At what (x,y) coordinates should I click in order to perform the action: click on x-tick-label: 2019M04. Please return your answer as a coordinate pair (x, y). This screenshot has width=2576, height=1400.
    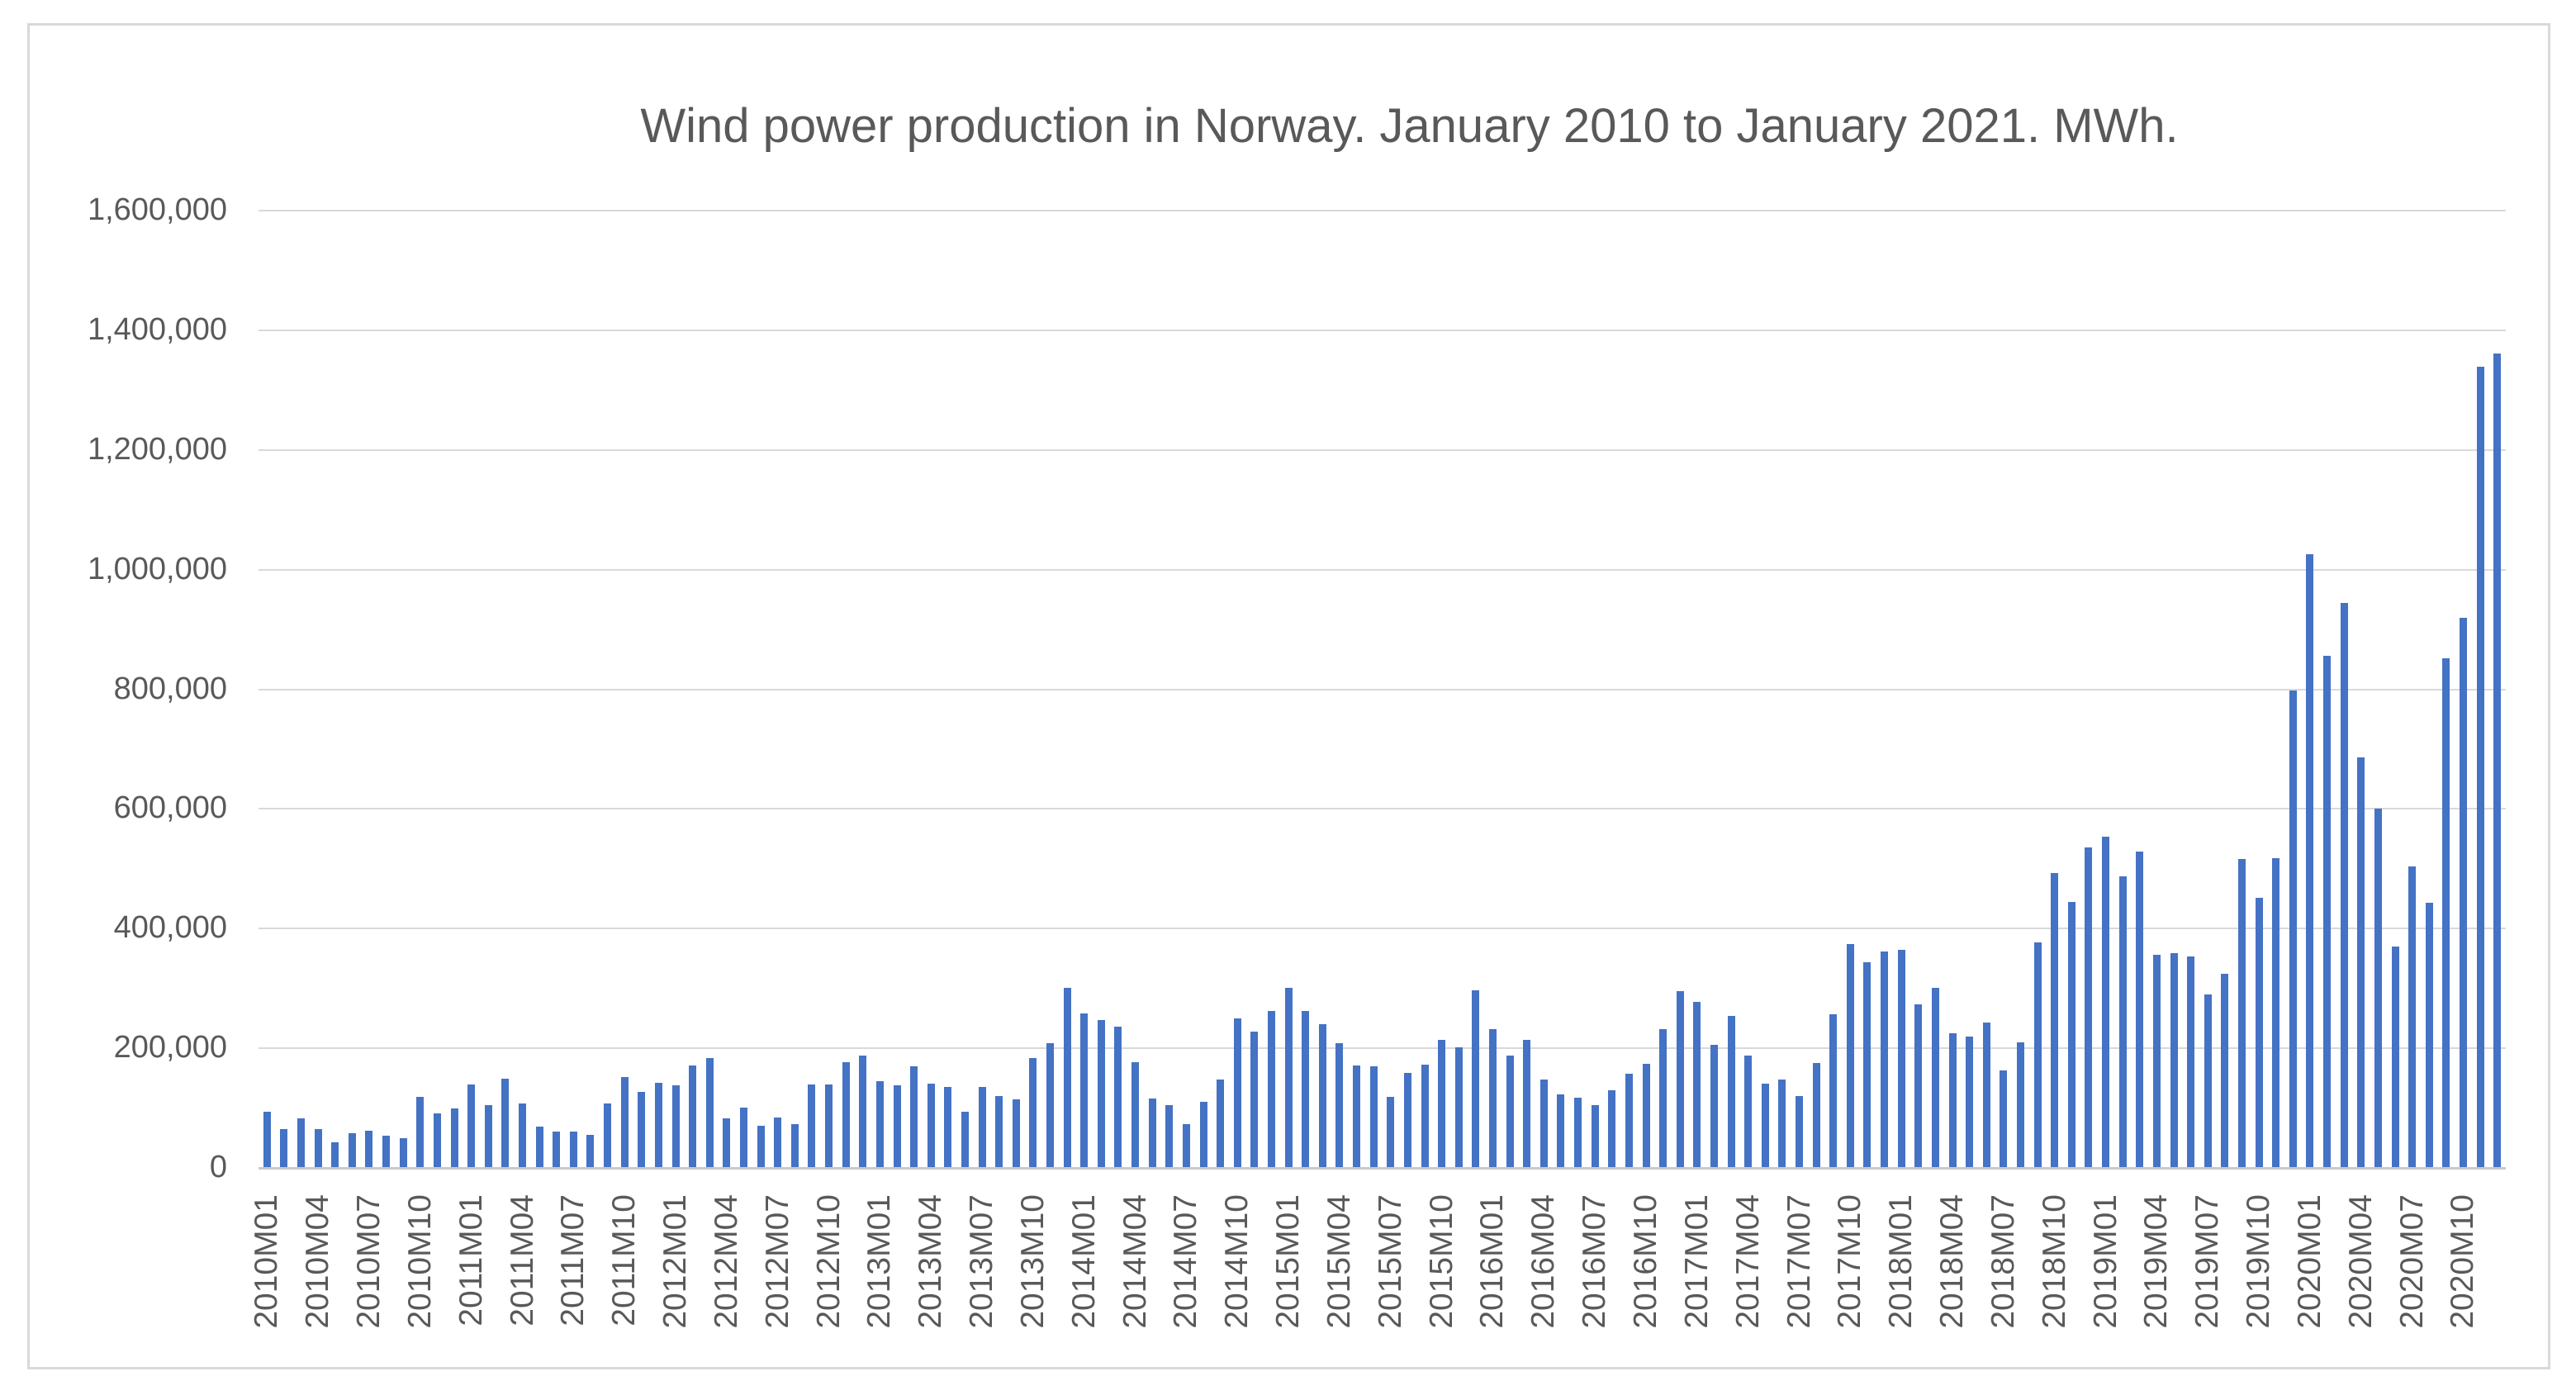
    Looking at the image, I should click on (2156, 1261).